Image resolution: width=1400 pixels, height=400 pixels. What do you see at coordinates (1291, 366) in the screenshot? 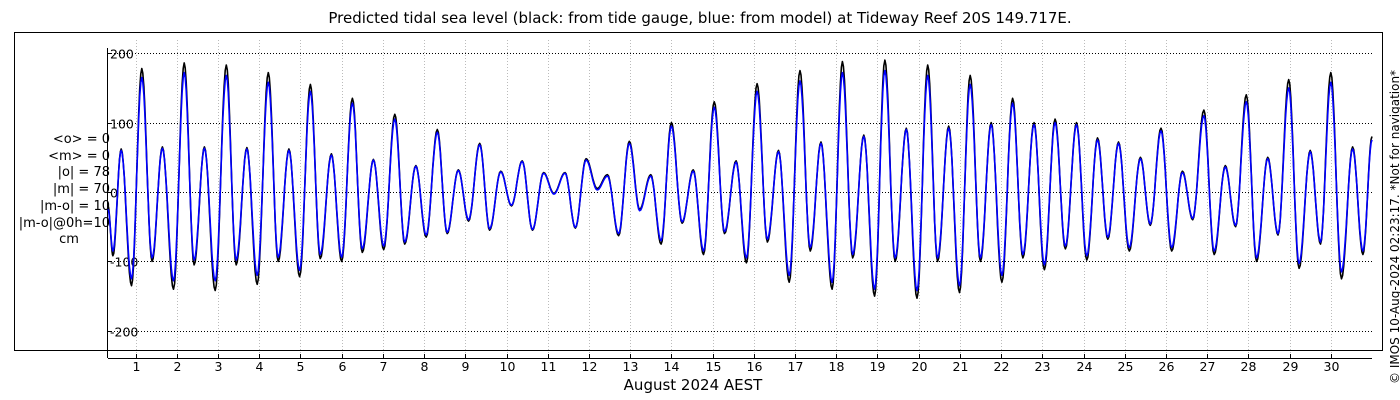
I see `x-tick-label: 29` at bounding box center [1291, 366].